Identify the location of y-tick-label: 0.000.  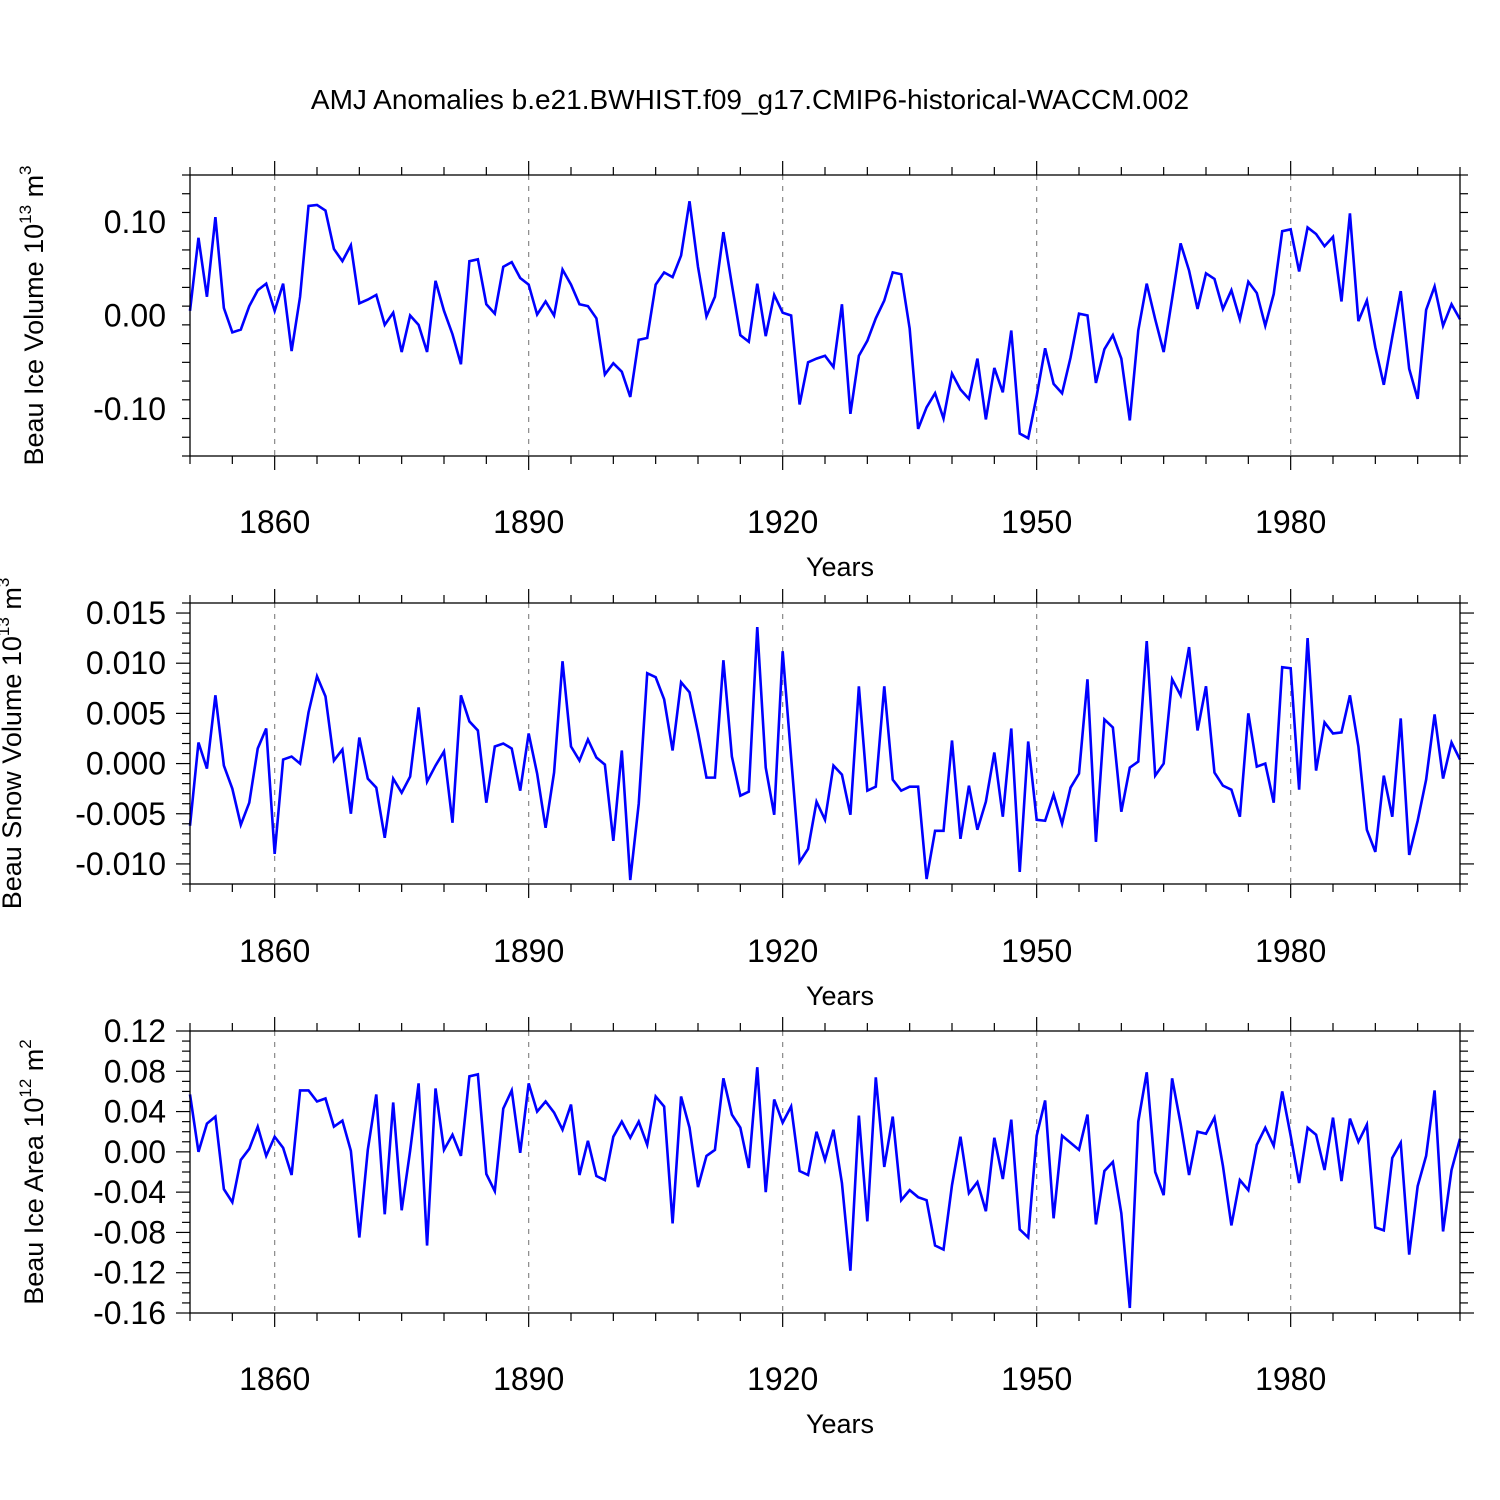
(126, 764).